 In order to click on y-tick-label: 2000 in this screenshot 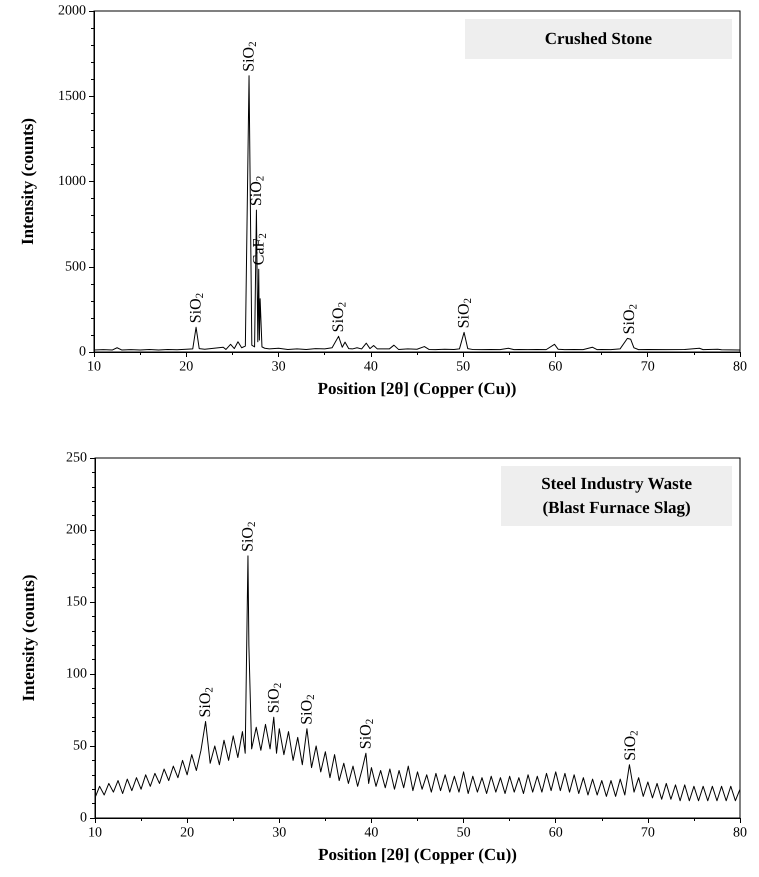, I will do `click(72, 11)`.